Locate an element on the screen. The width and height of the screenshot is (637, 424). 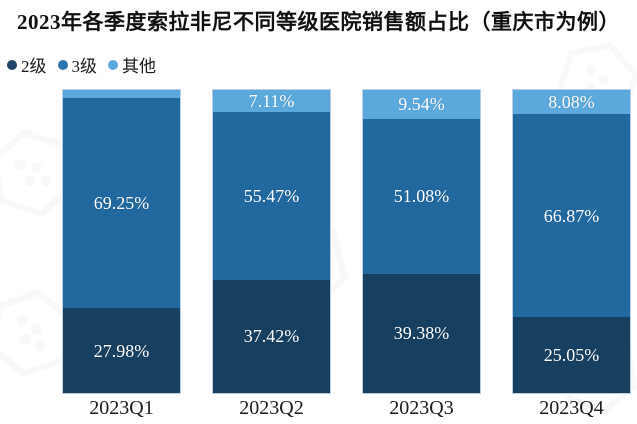
legend: 2级 3级 其他 is located at coordinates (81, 64).